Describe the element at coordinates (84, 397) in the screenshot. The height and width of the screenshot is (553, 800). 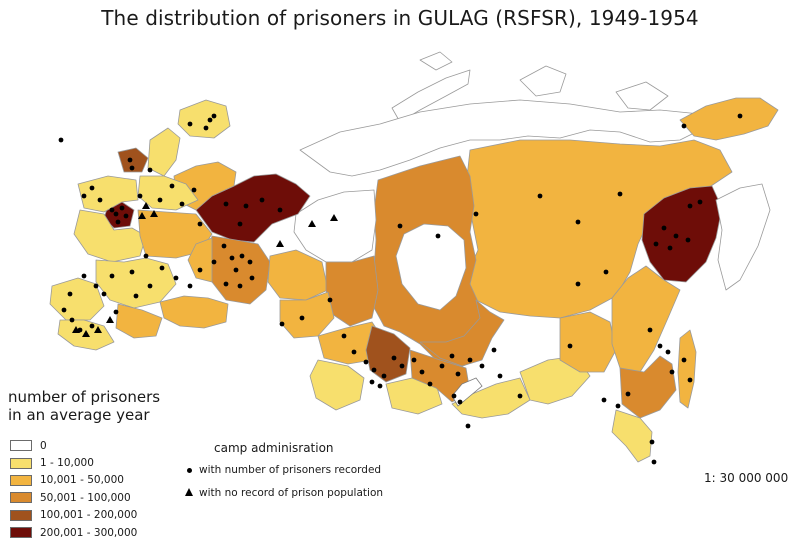
I see `legend-title-line1: number of prisoners` at that location.